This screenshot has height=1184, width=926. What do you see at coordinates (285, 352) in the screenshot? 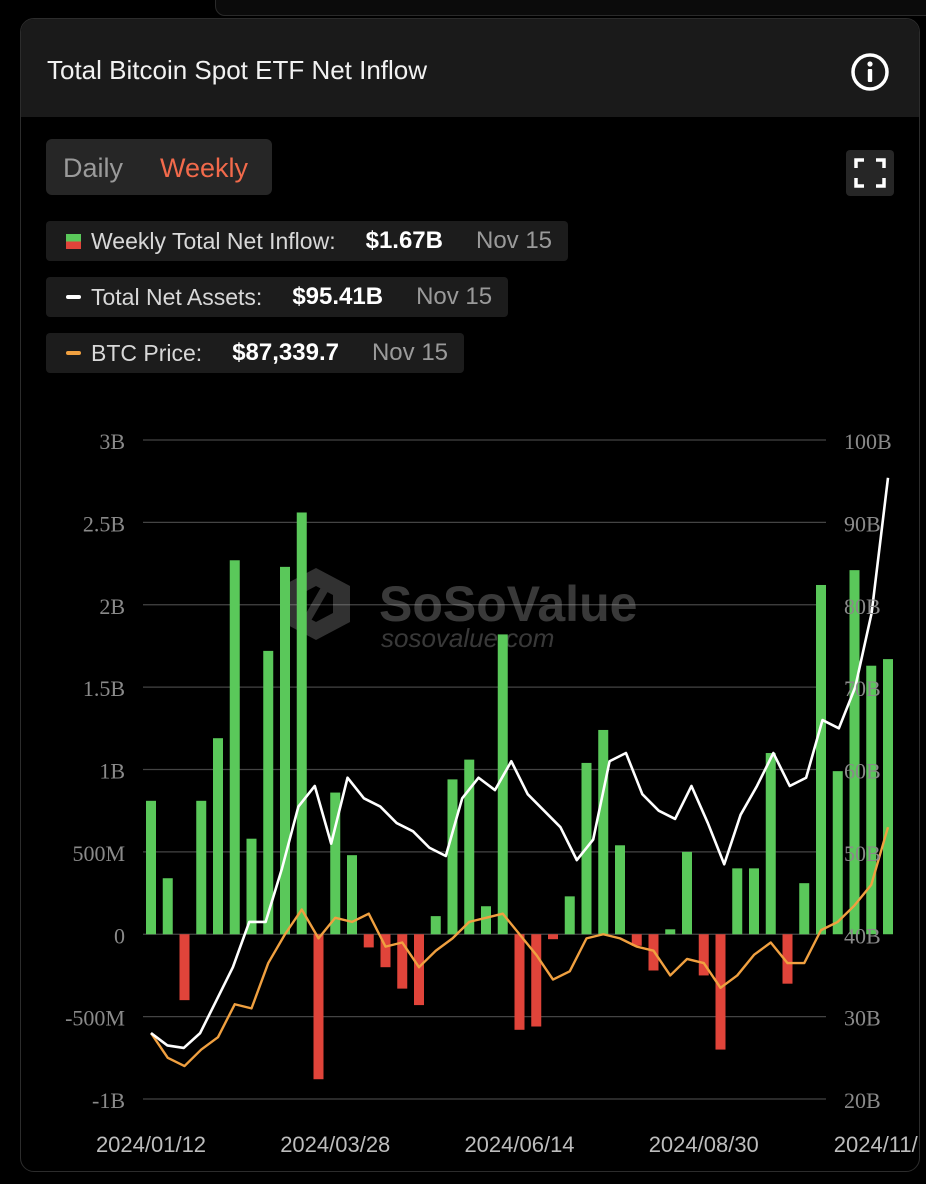
I see `legend-value: $87,339.7` at bounding box center [285, 352].